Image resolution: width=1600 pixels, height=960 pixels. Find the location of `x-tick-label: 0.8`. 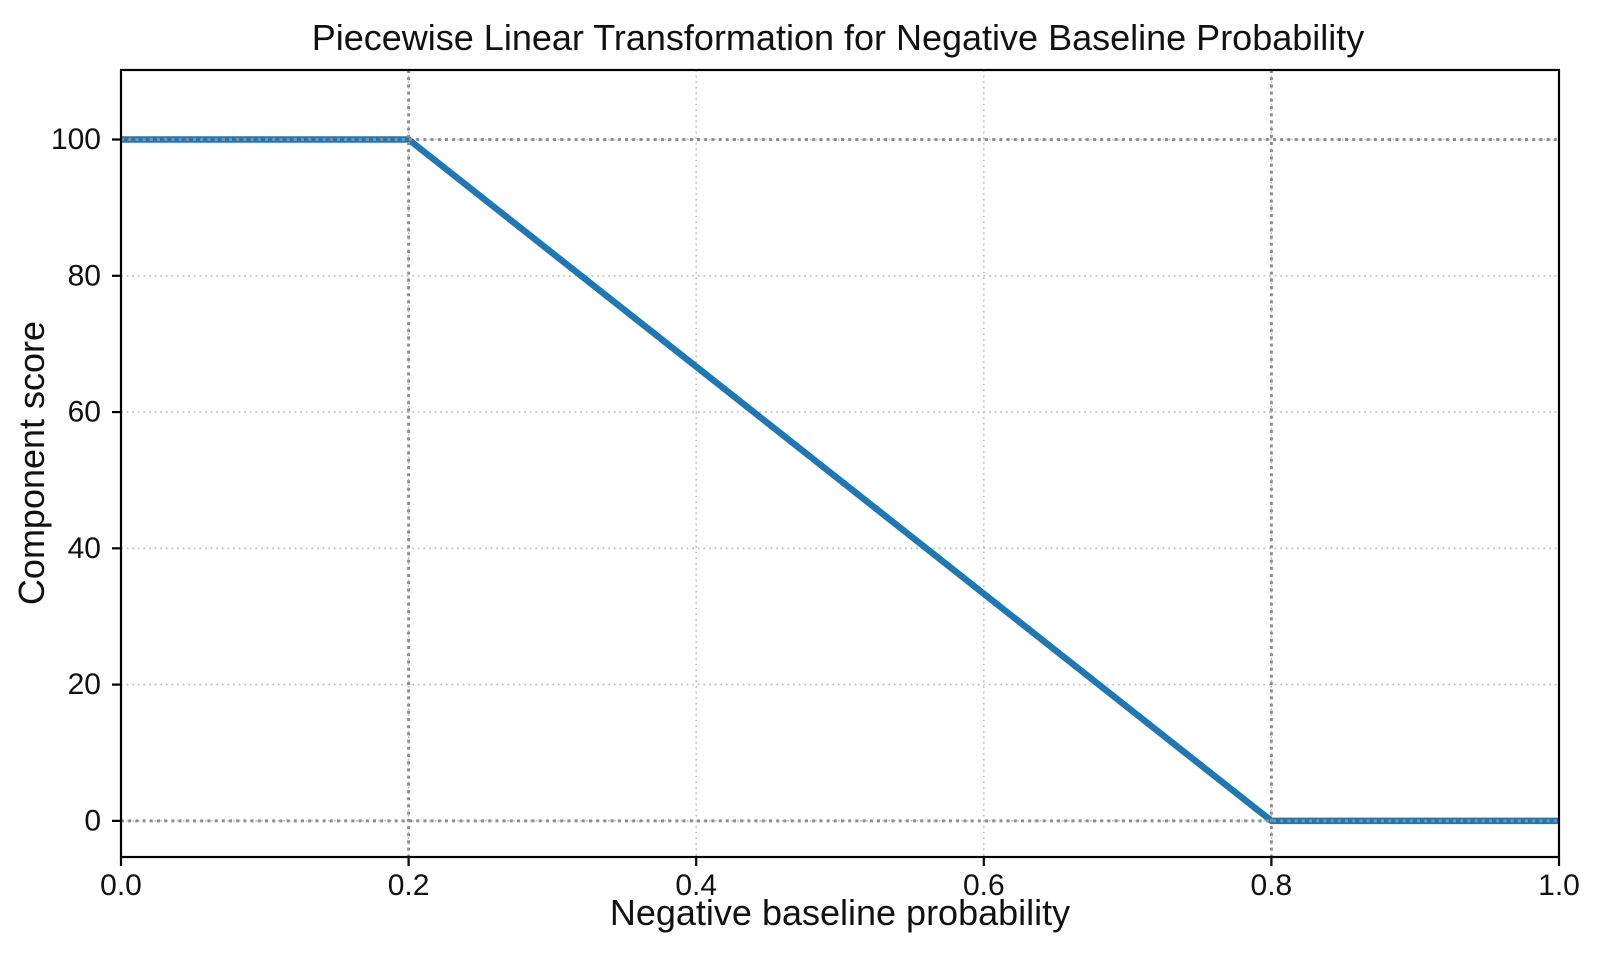

x-tick-label: 0.8 is located at coordinates (1272, 885).